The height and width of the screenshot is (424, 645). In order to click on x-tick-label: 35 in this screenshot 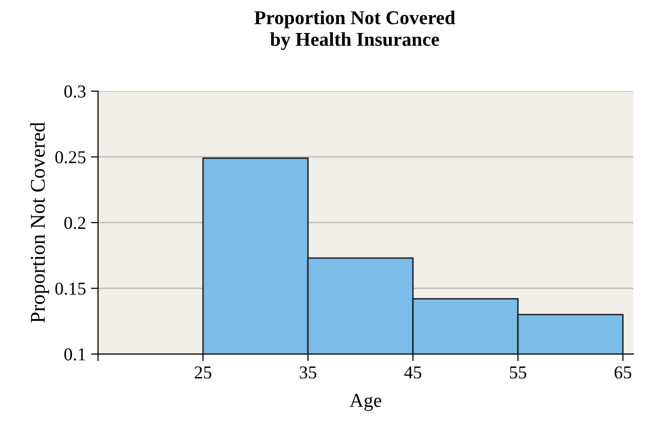, I will do `click(308, 372)`.